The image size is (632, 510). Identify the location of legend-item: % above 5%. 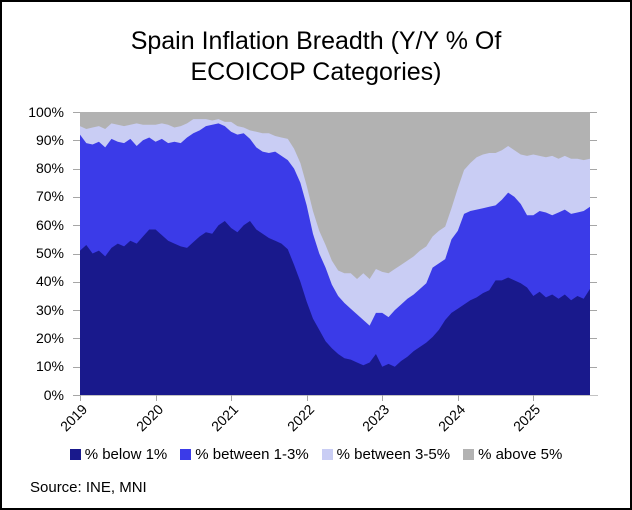
(512, 454).